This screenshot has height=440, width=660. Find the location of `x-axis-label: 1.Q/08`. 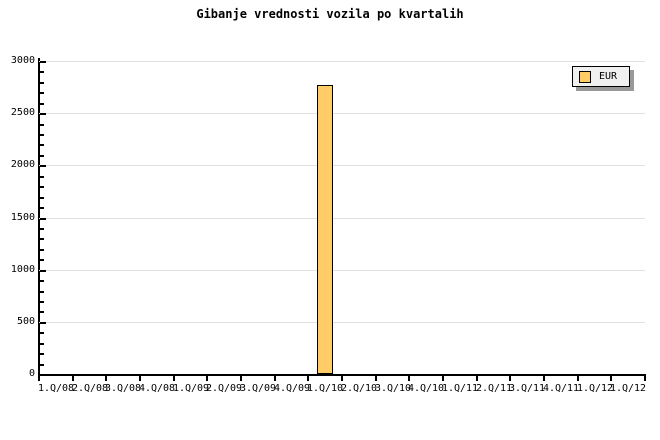

x-axis-label: 1.Q/08 is located at coordinates (56, 388).